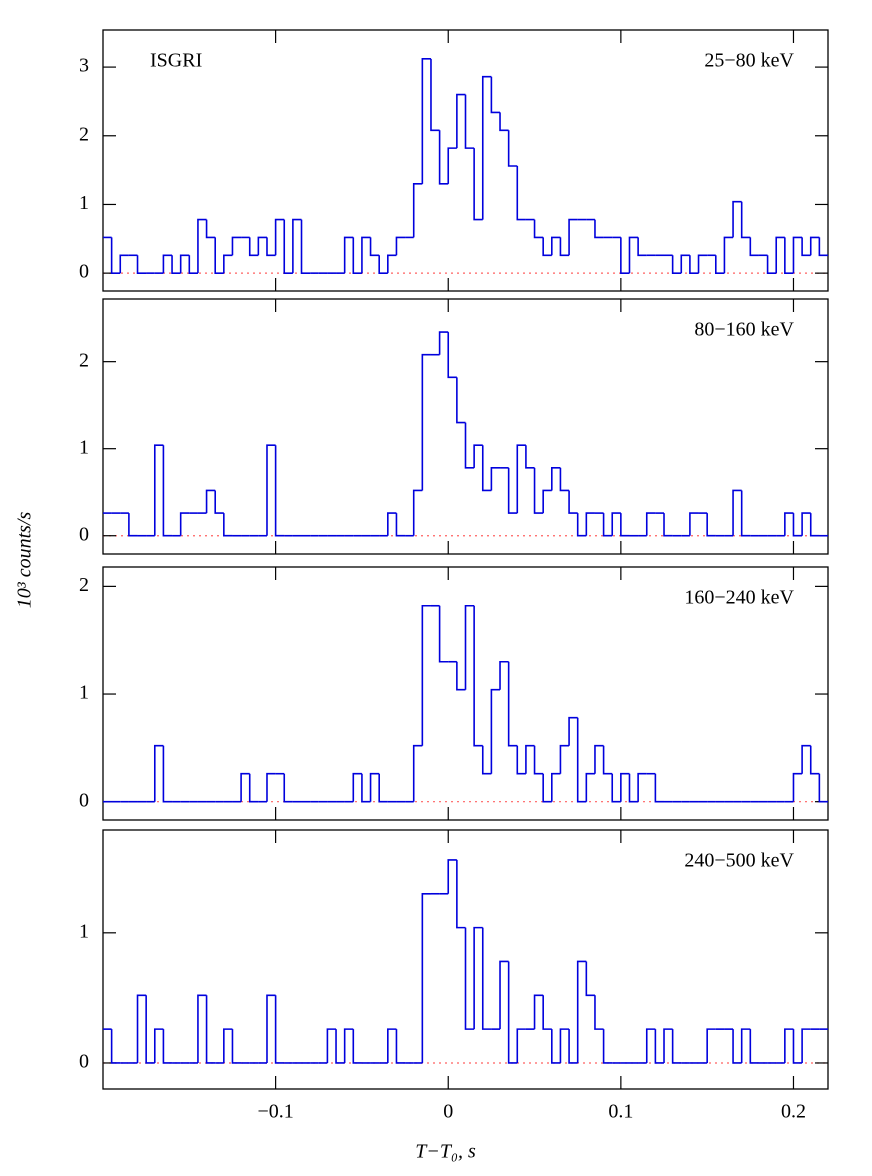 This screenshot has width=872, height=1176. I want to click on y-tick-label: 2, so click(84, 585).